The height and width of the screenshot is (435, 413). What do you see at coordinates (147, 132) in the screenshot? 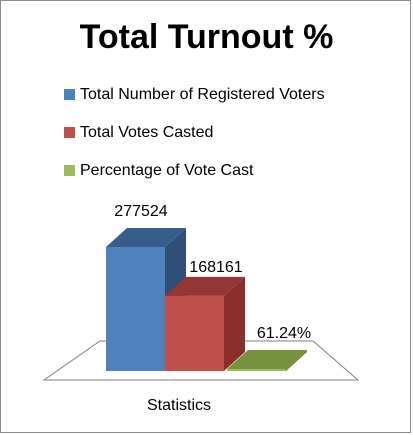
I see `legend-label-votes-casted: Total Votes Casted` at bounding box center [147, 132].